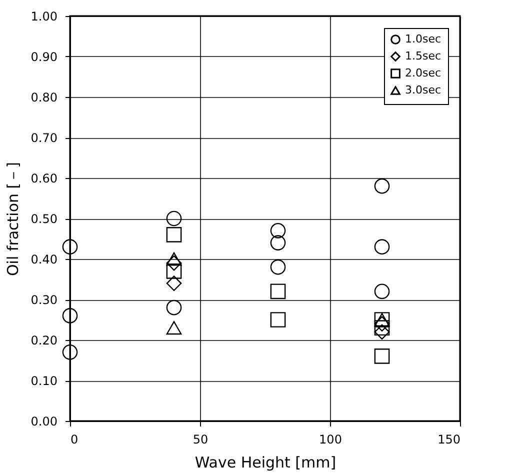 This screenshot has width=515, height=473. Describe the element at coordinates (44, 138) in the screenshot. I see `y-tick-label: 0.70` at that location.